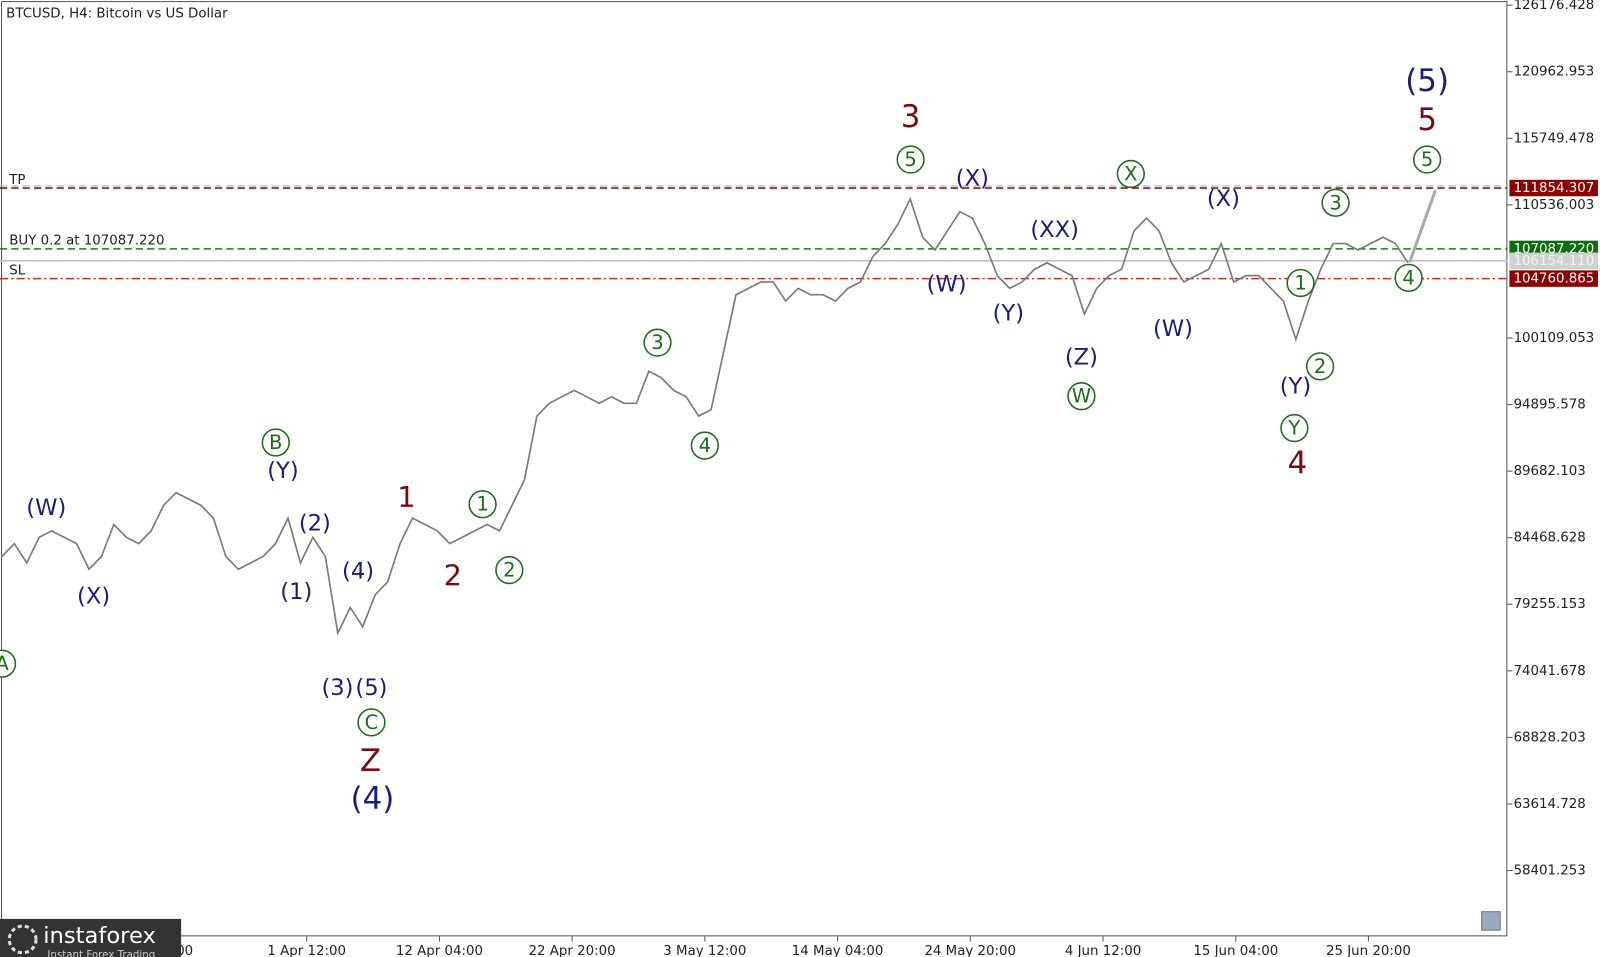 The width and height of the screenshot is (1600, 957). I want to click on x-tick-label: 14 May 04:00, so click(838, 950).